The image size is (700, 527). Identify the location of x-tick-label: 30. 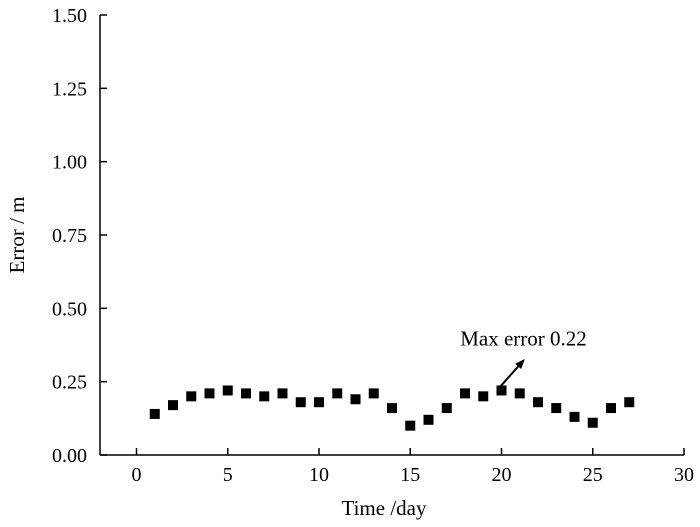
(684, 475).